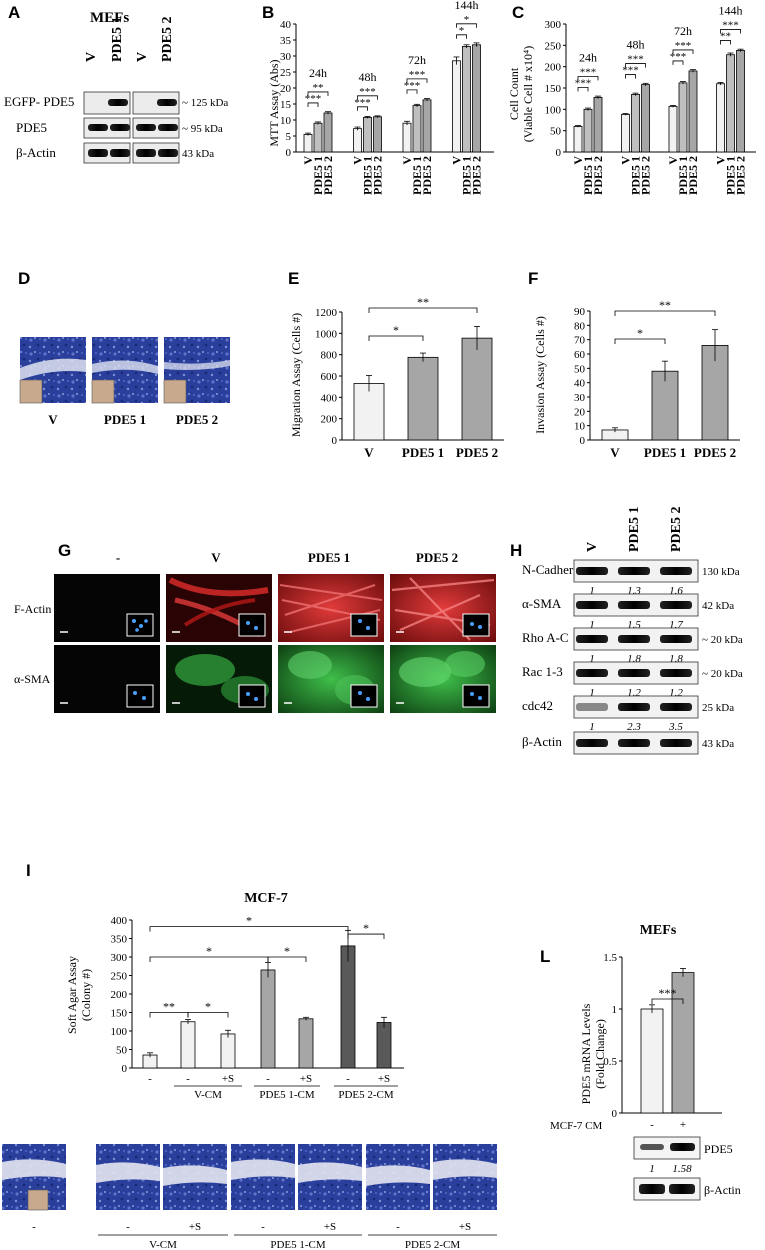 This screenshot has width=765, height=1250. Describe the element at coordinates (286, 89) in the screenshot. I see `panel-b-y-tick-label: 20` at that location.